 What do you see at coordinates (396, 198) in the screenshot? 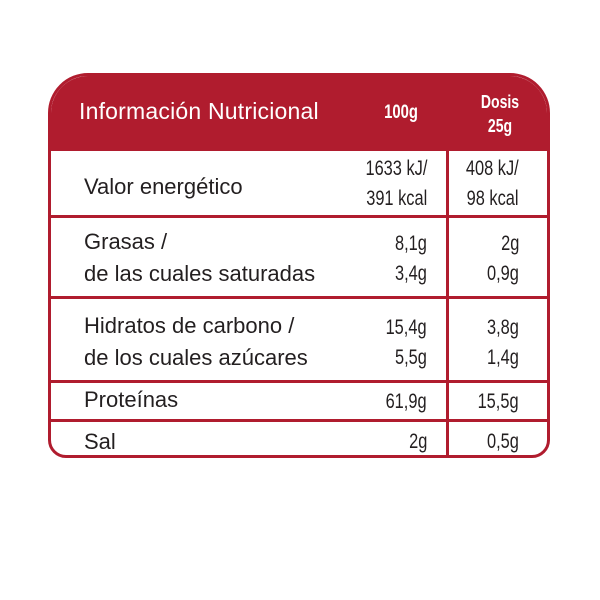
I see `value-100g: 391 kcal` at bounding box center [396, 198].